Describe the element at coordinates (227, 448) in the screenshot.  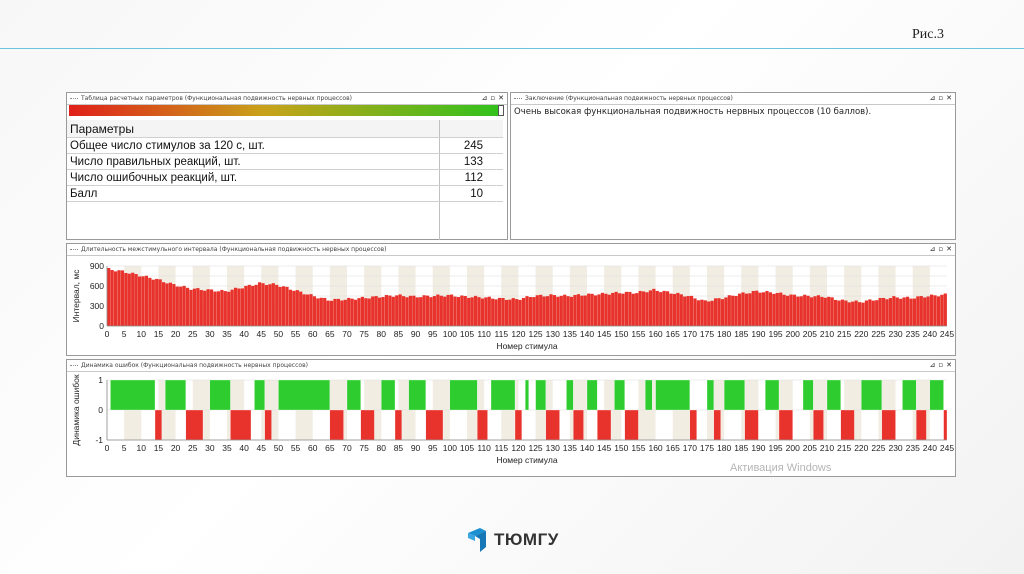
I see `x-tick-label: 35` at that location.